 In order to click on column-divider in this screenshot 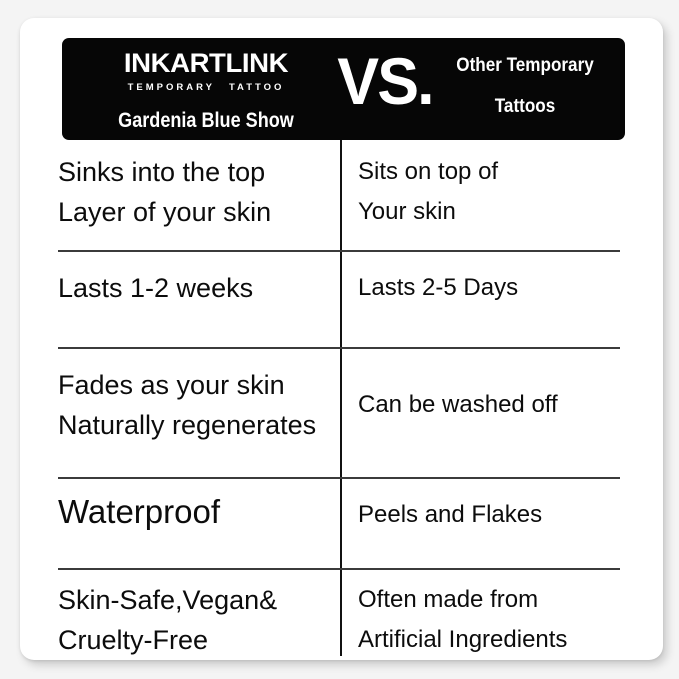, I will do `click(341, 398)`.